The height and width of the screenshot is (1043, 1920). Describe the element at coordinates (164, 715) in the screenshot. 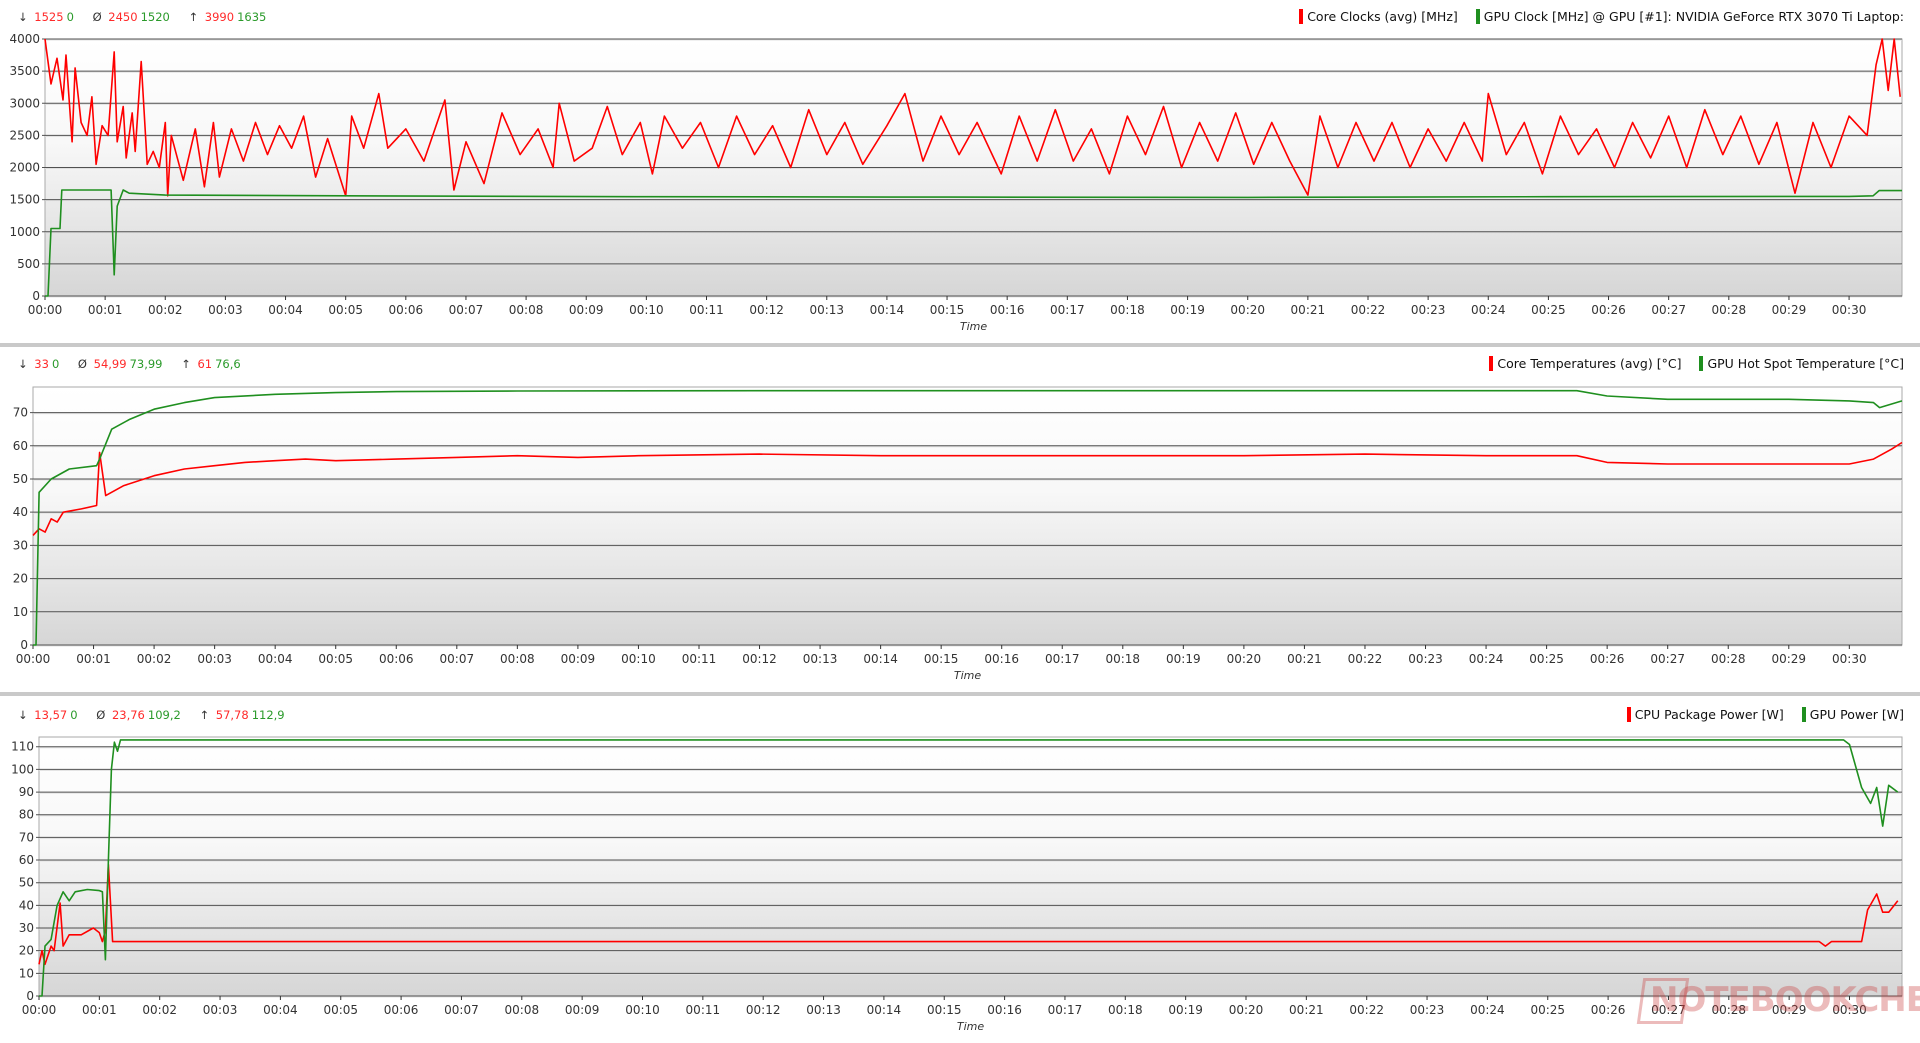

I see `avg-green: 109,2` at that location.